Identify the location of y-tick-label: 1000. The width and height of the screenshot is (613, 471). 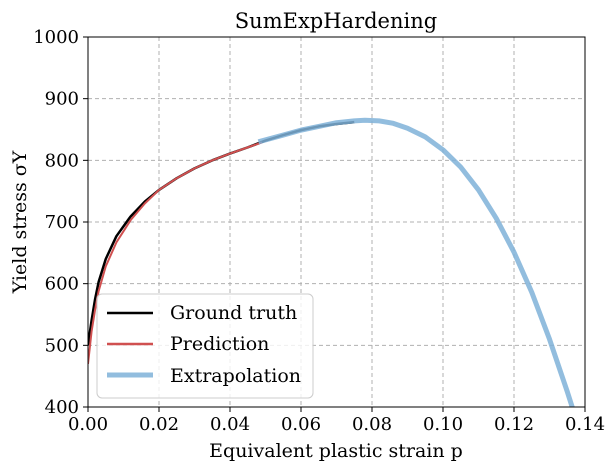
(56, 37).